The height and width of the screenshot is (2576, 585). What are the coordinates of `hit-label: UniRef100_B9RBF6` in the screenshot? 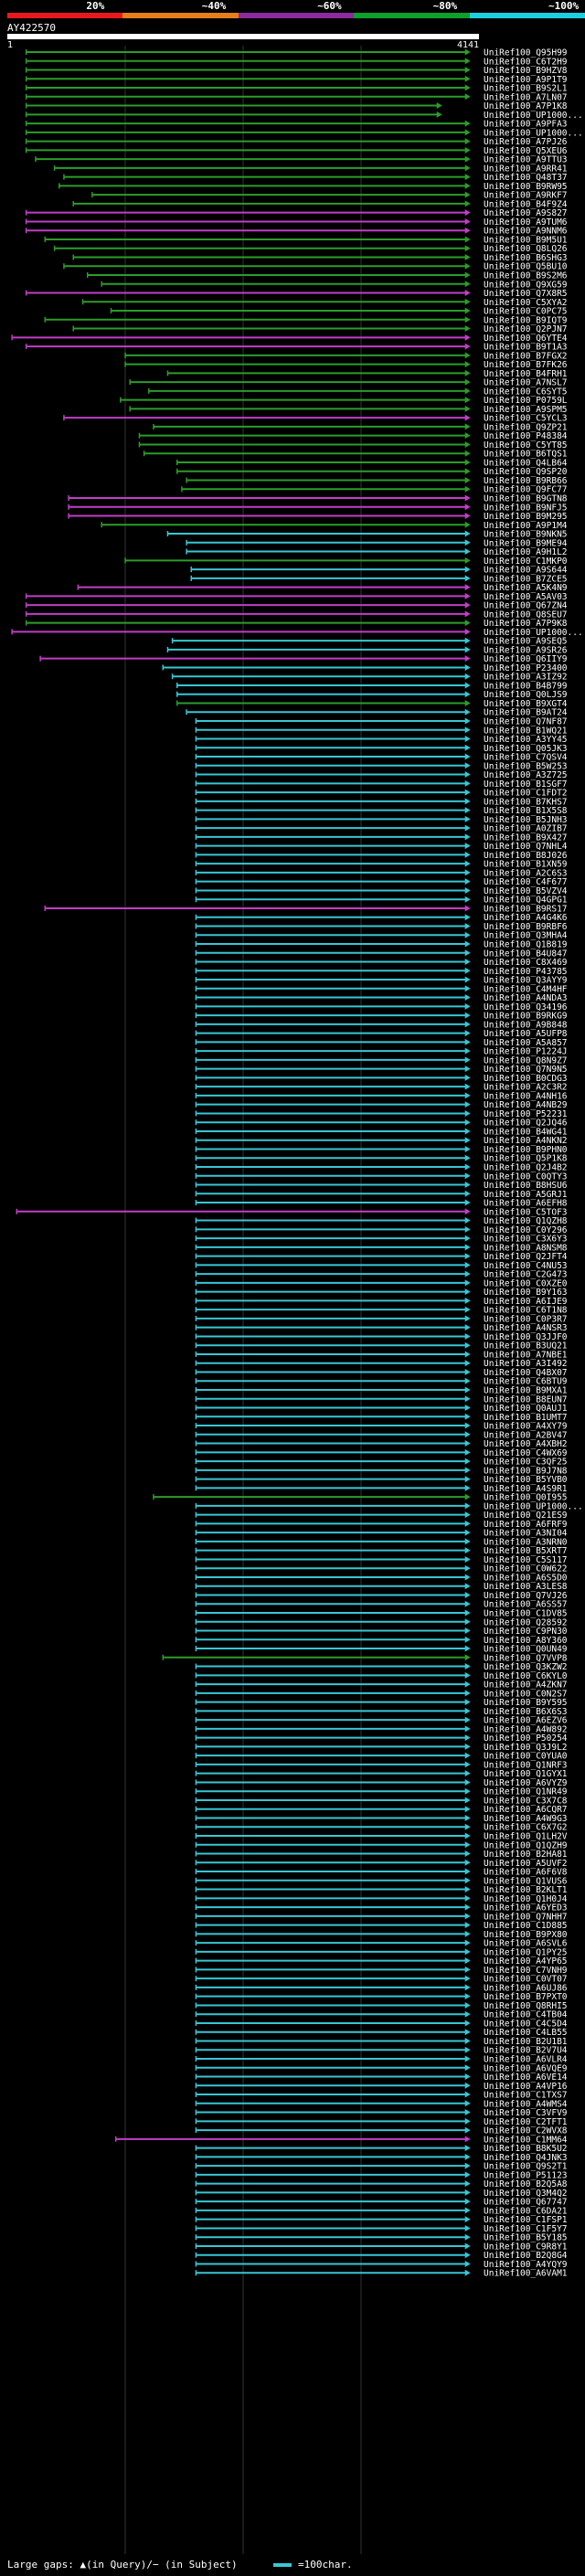 It's located at (526, 927).